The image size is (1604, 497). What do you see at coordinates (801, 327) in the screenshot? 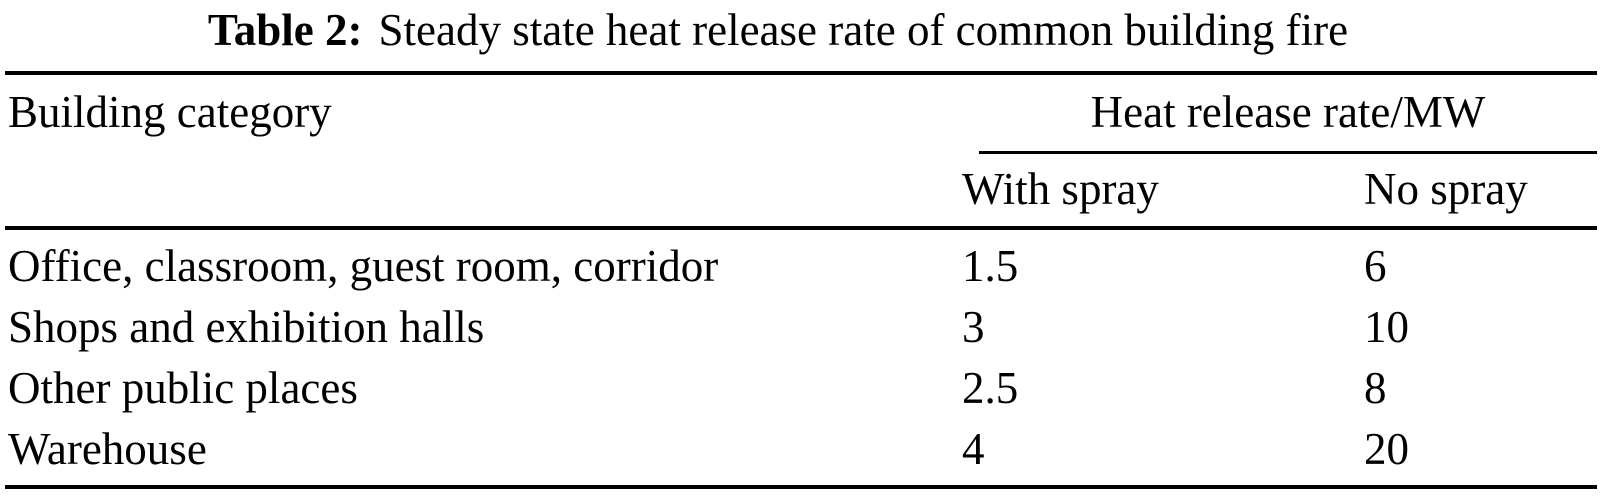
I see `table-row: Shops and exhibition halls 3 10` at bounding box center [801, 327].